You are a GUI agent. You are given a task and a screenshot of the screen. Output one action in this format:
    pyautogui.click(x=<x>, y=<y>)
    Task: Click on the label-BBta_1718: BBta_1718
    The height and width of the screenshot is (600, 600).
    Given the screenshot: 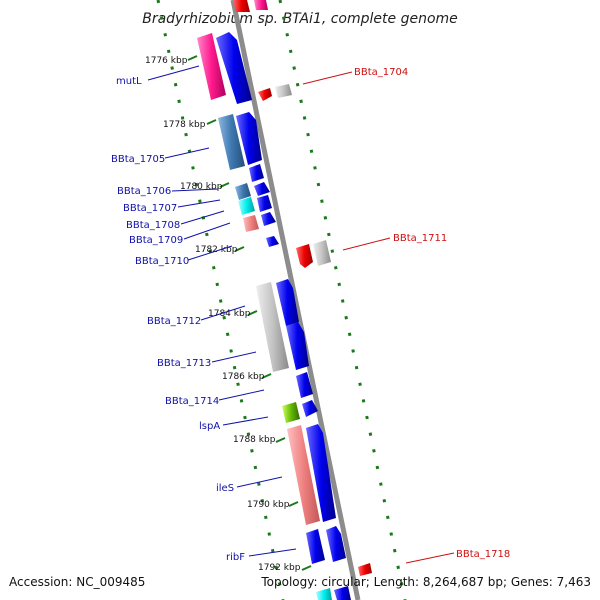 What is the action you would take?
    pyautogui.click(x=483, y=554)
    